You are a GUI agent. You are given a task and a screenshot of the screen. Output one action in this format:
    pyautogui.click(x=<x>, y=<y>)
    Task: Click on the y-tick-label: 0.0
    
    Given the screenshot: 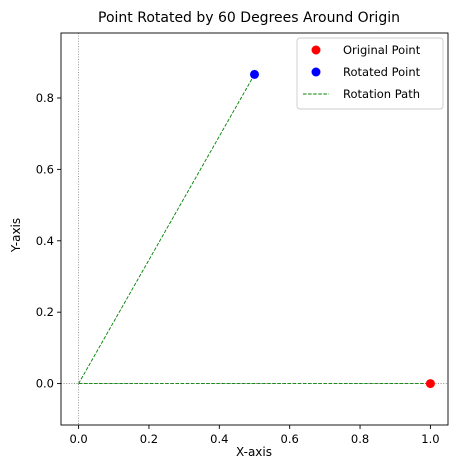 What is the action you would take?
    pyautogui.click(x=45, y=384)
    